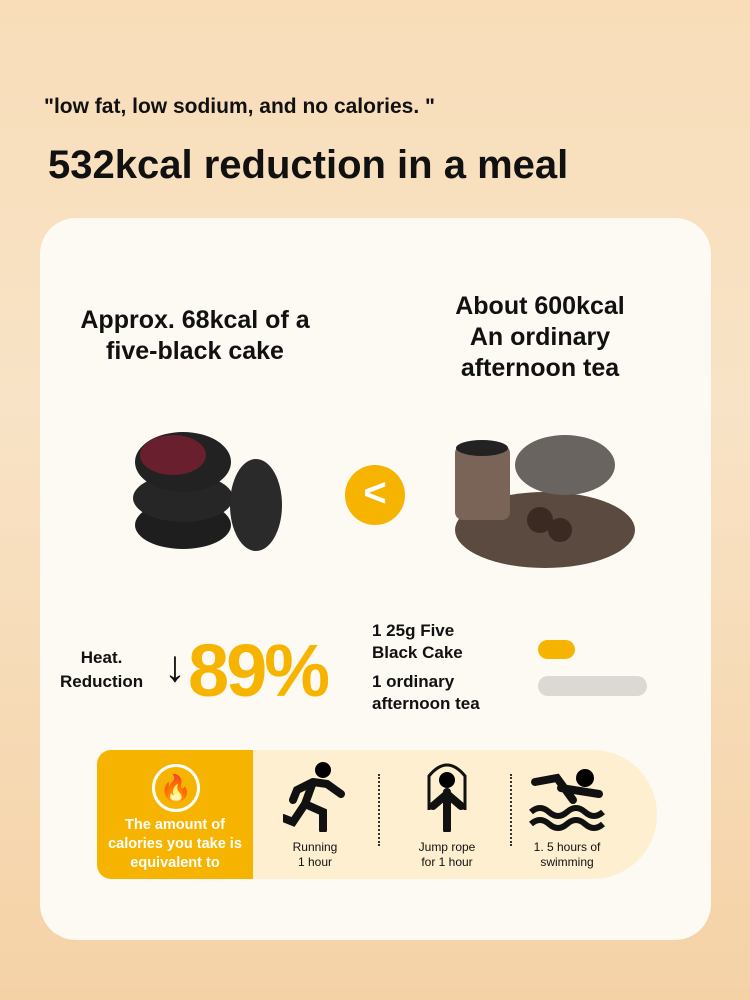  Describe the element at coordinates (195, 335) in the screenshot. I see `cake-label: Approx. 68kcal of a five-black cake` at that location.